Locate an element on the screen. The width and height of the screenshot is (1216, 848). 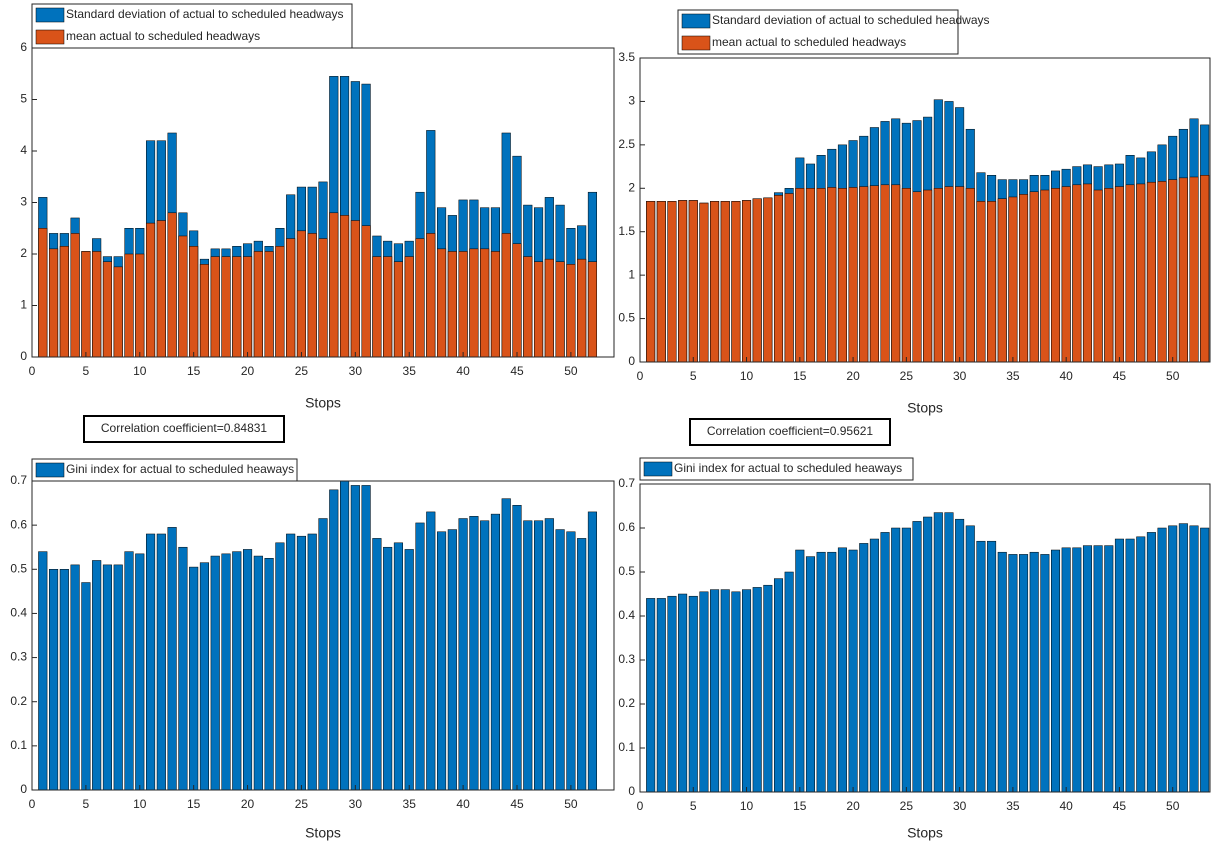
x-tick-label: 45 is located at coordinates (1120, 806).